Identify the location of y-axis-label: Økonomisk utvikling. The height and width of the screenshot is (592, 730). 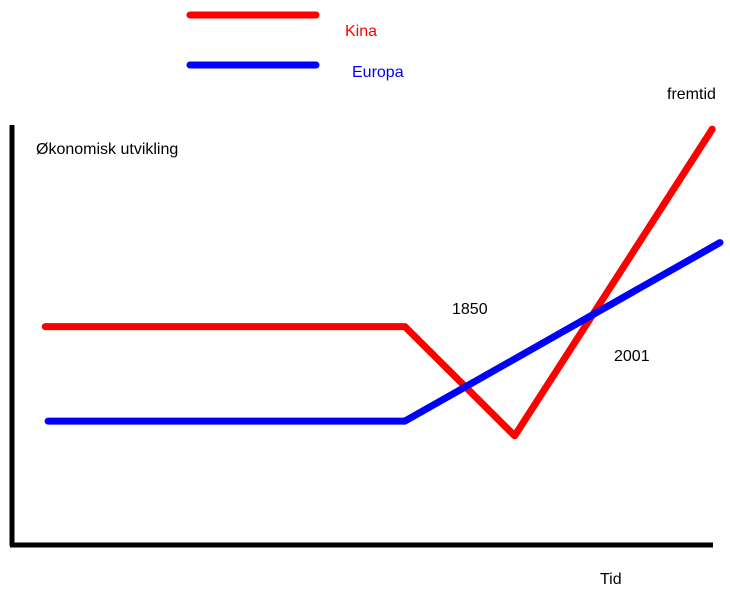
(107, 149).